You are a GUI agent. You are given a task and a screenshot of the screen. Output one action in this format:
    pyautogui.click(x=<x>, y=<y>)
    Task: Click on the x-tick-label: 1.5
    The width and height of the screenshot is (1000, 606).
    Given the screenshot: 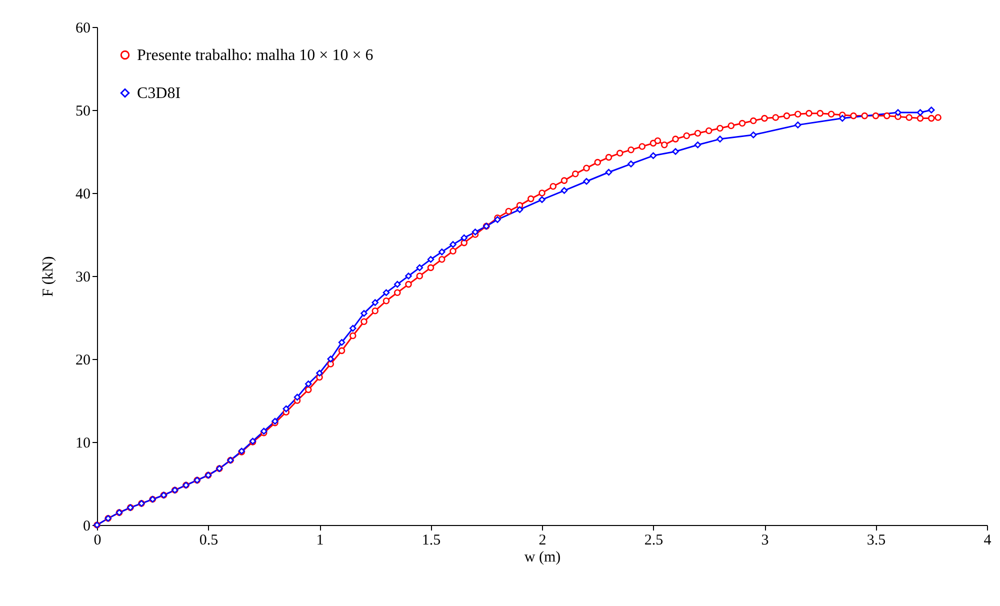 What is the action you would take?
    pyautogui.click(x=431, y=540)
    